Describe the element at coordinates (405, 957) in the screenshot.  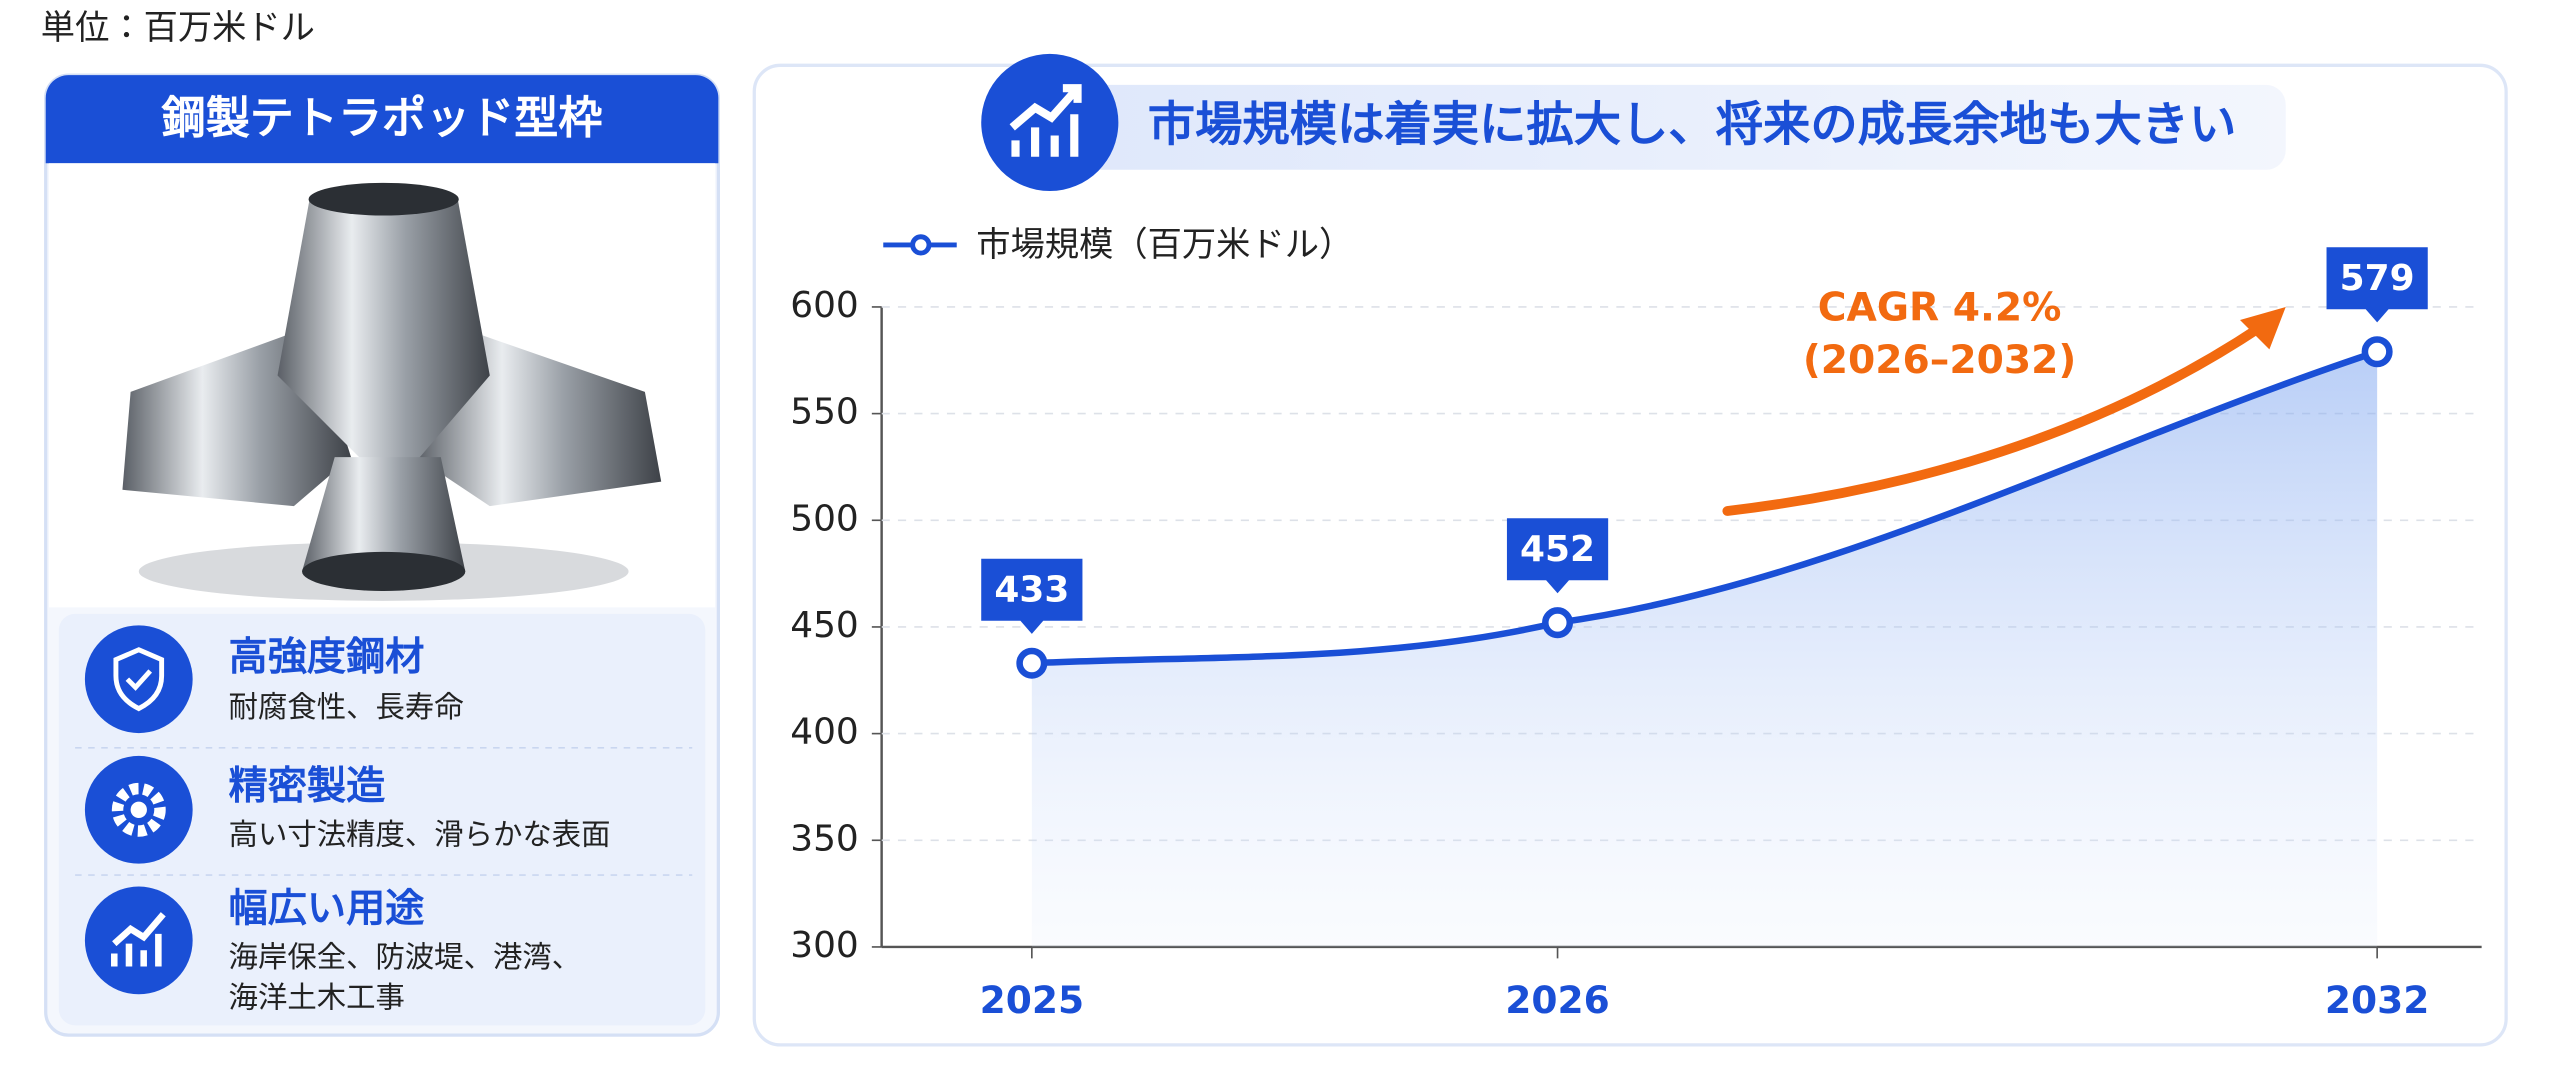
I see `feature-description: 海岸保全、防波堤、港湾、` at that location.